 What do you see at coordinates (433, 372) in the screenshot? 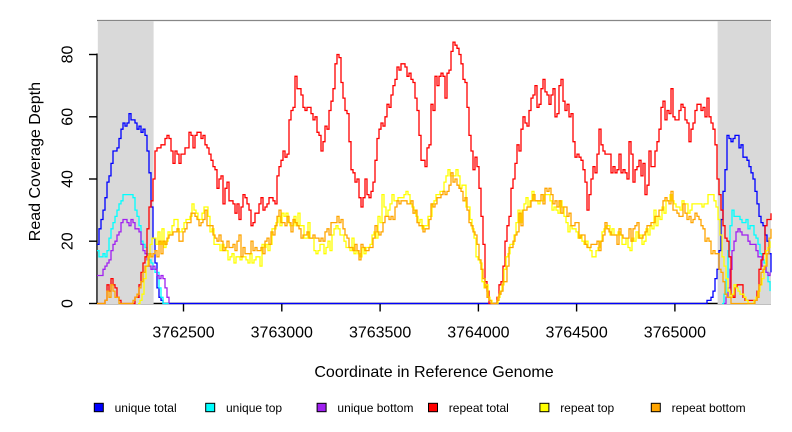
I see `svg-text: Coordinate in Reference Genome` at bounding box center [433, 372].